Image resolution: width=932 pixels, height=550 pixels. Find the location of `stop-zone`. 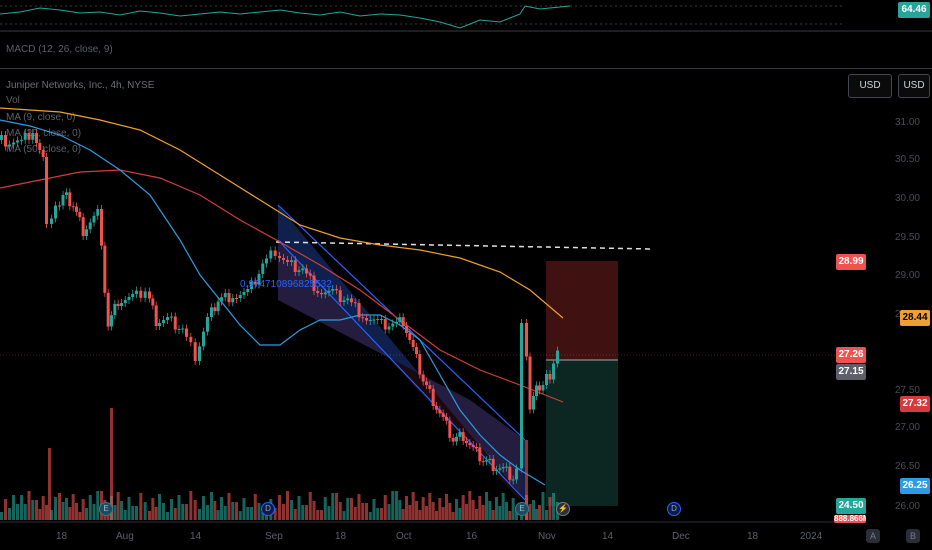

stop-zone is located at coordinates (582, 310).